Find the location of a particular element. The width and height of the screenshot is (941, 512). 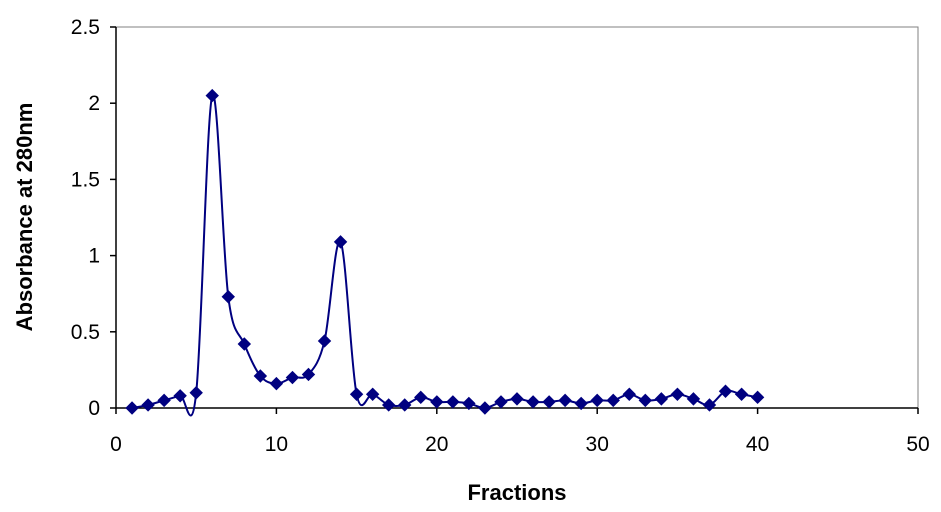

x-tick-label: 20 is located at coordinates (436, 444).